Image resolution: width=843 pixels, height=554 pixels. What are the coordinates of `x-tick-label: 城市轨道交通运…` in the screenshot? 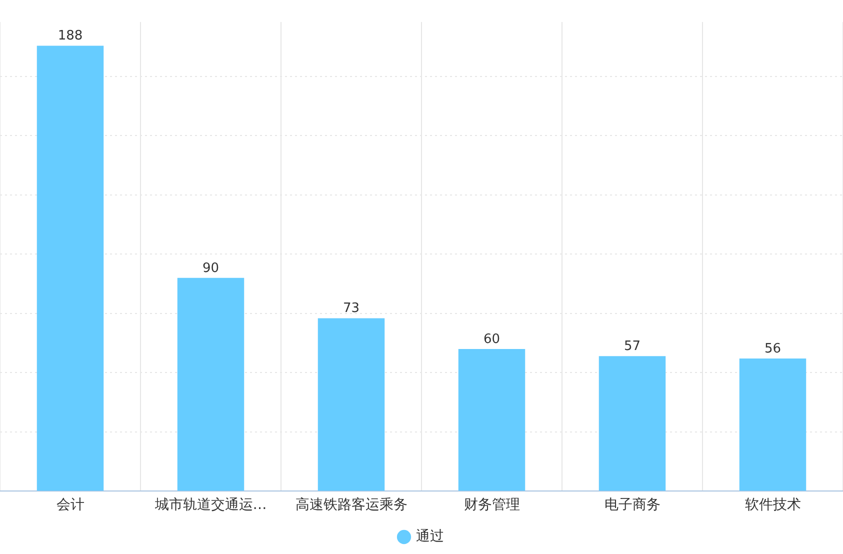 It's located at (210, 505).